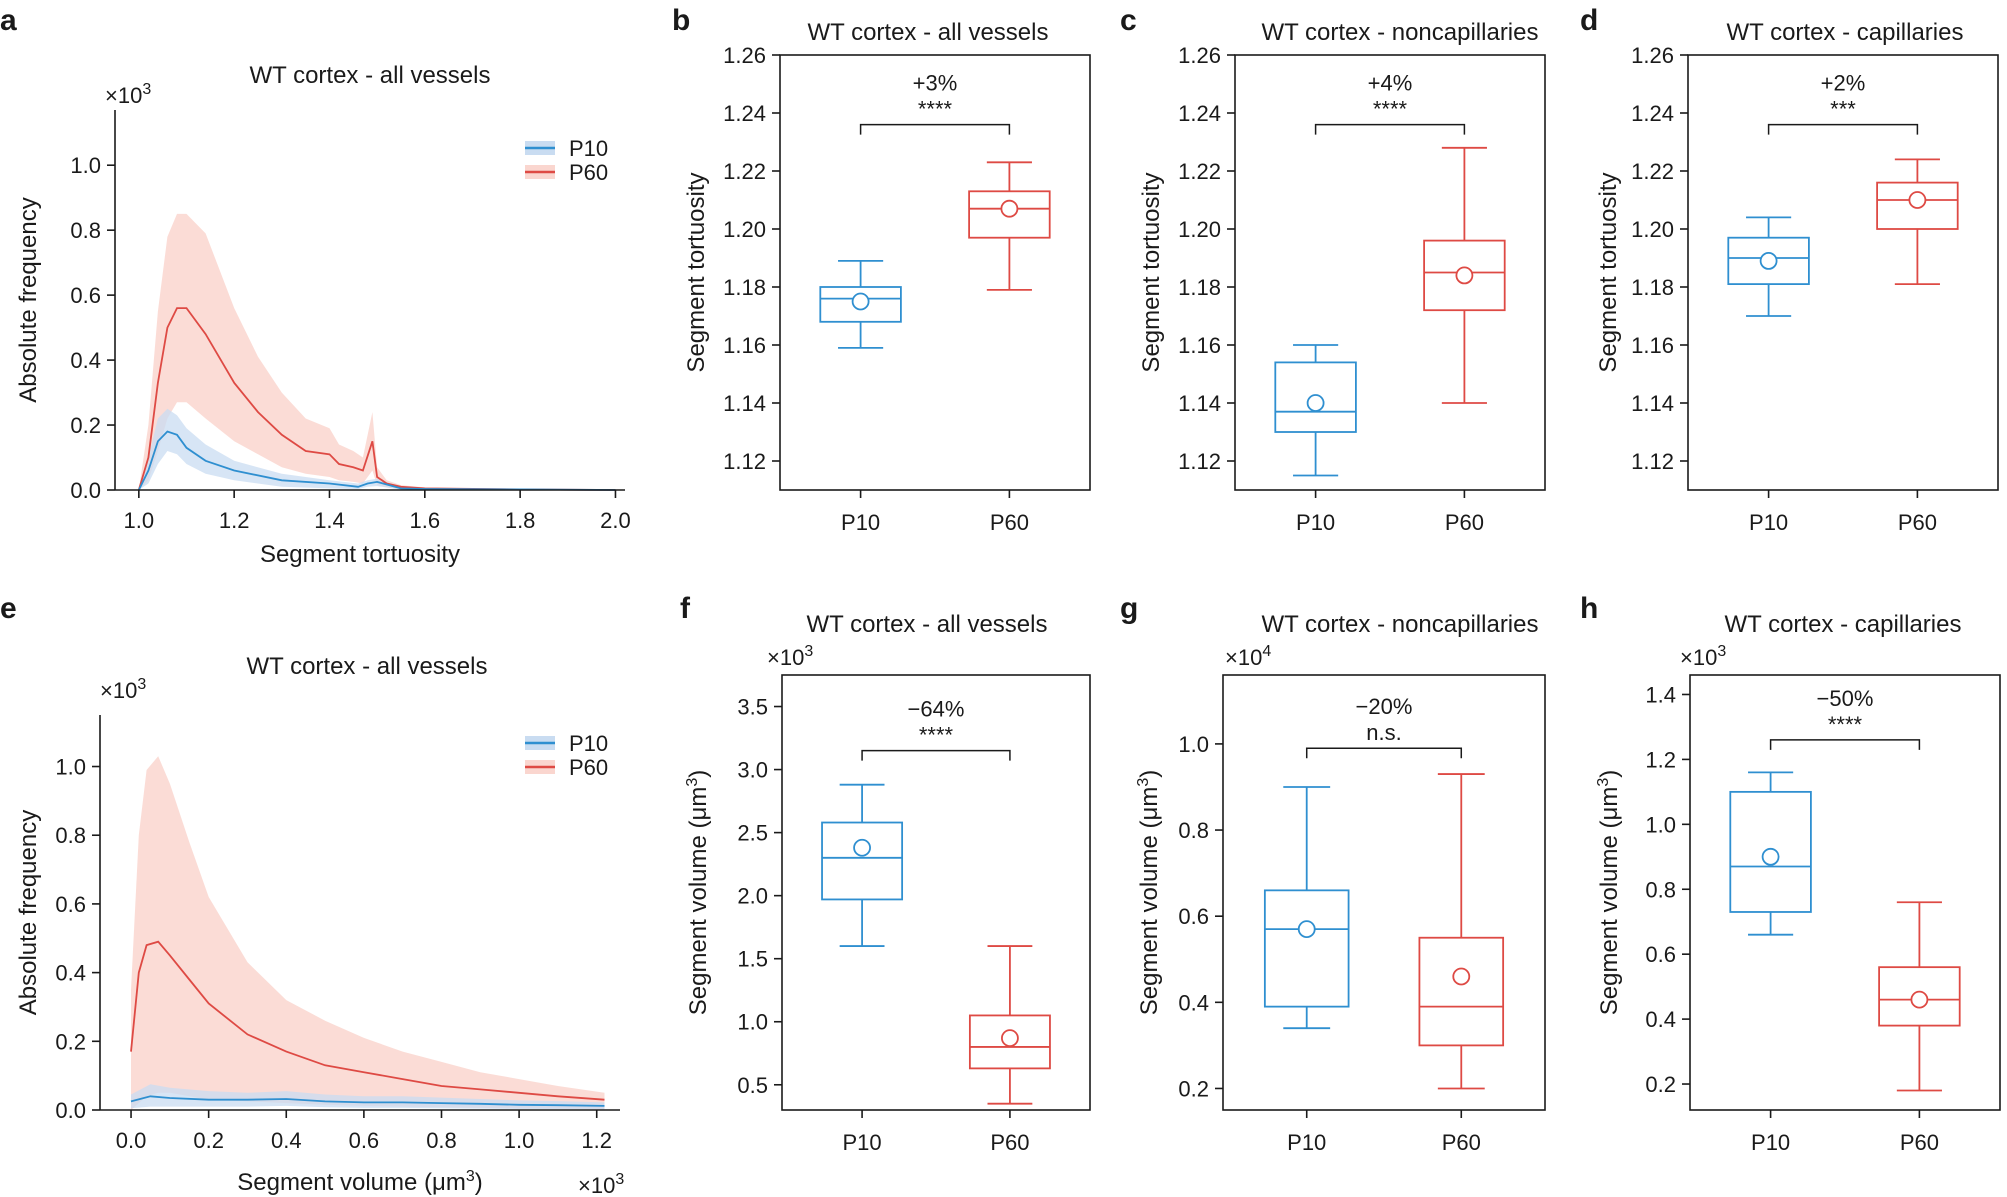  Describe the element at coordinates (360, 554) in the screenshot. I see `x-axis-label-a: Segment tortuosity` at that location.